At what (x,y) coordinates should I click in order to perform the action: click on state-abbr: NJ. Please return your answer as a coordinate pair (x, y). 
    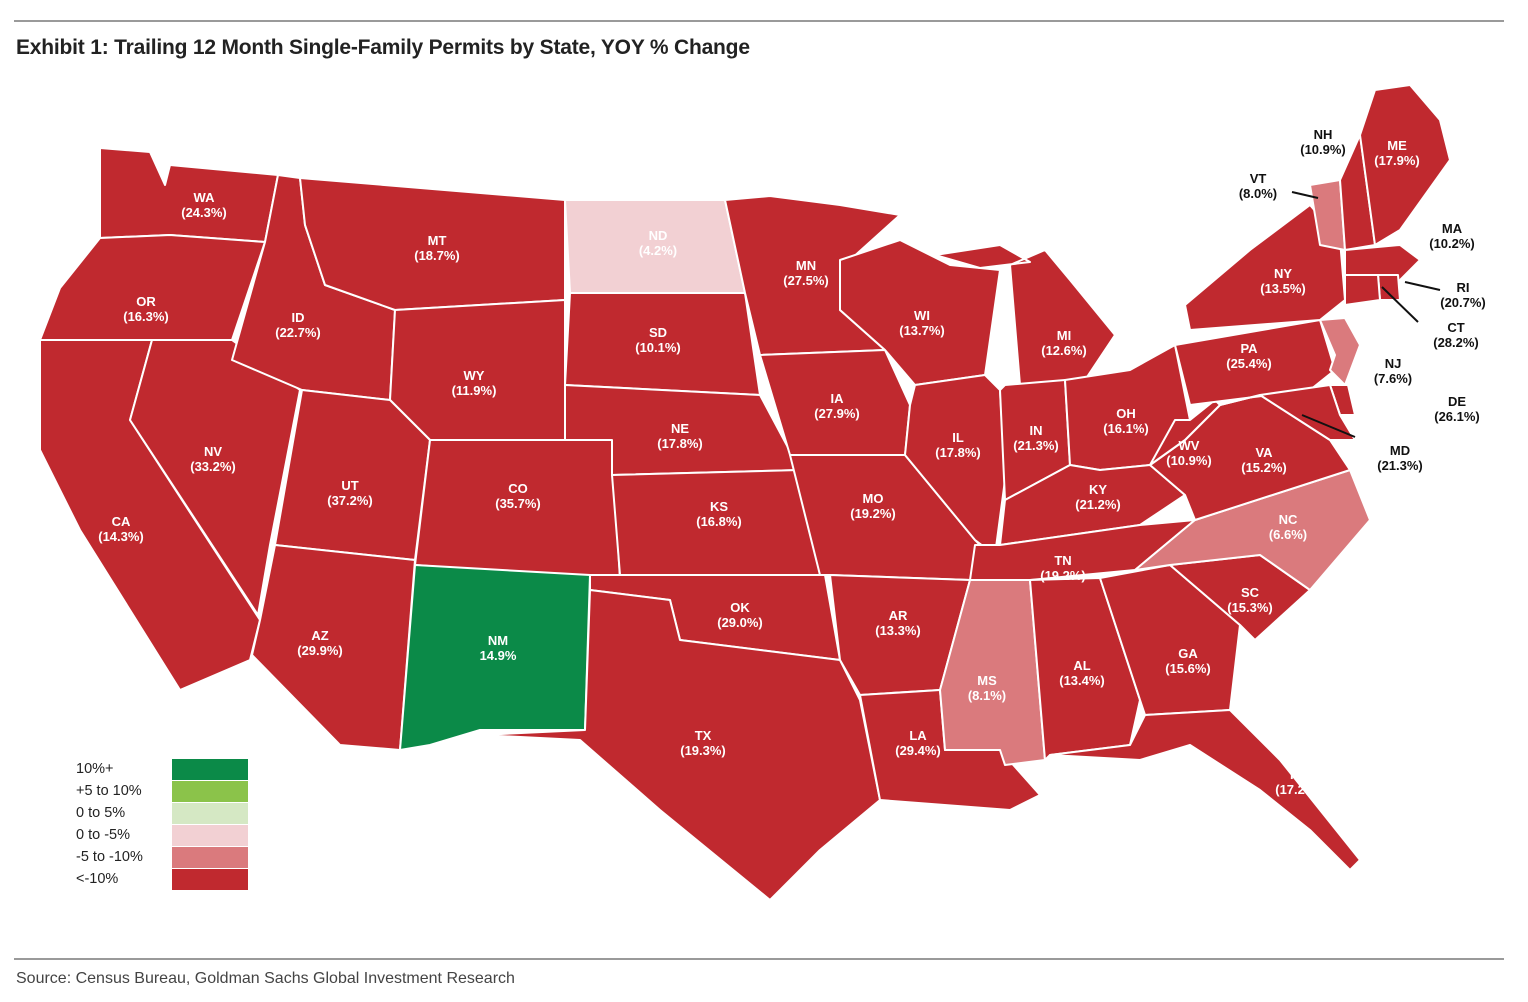
    Looking at the image, I should click on (1393, 363).